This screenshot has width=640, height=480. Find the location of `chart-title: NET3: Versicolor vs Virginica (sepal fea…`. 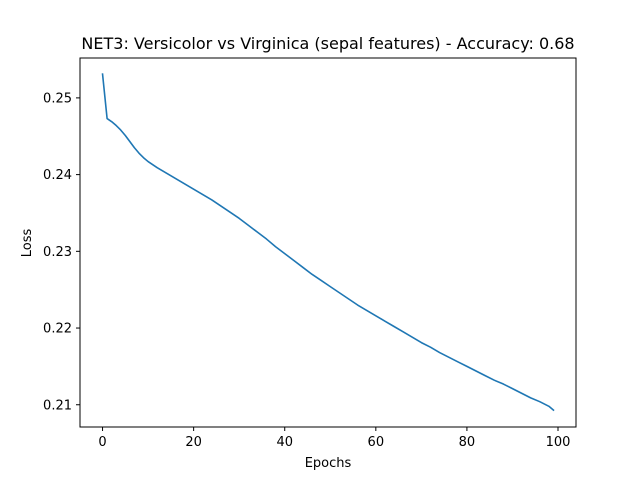

chart-title: NET3: Versicolor vs Virginica (sepal fea… is located at coordinates (327, 43).